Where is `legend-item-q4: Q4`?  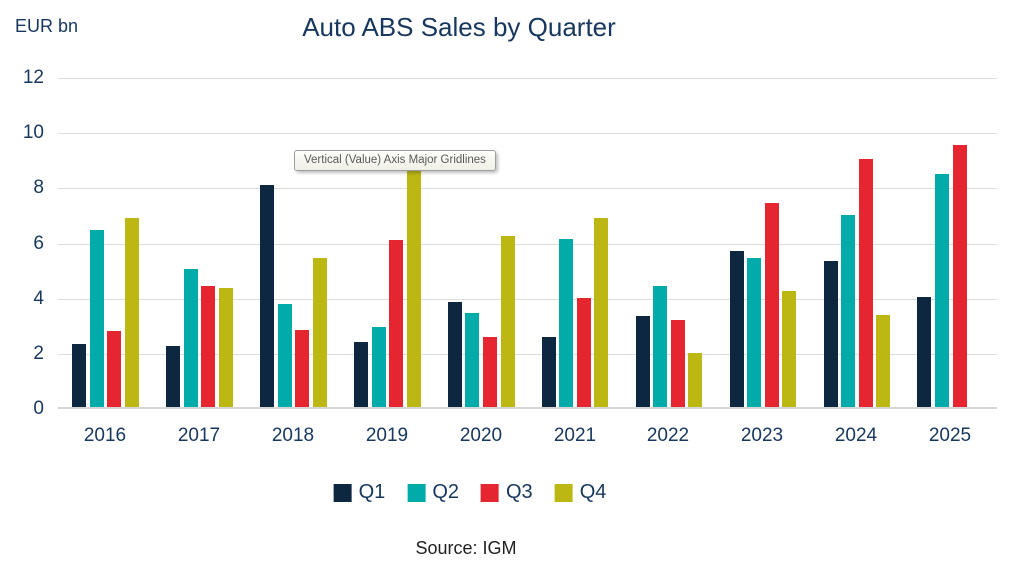 legend-item-q4: Q4 is located at coordinates (580, 492).